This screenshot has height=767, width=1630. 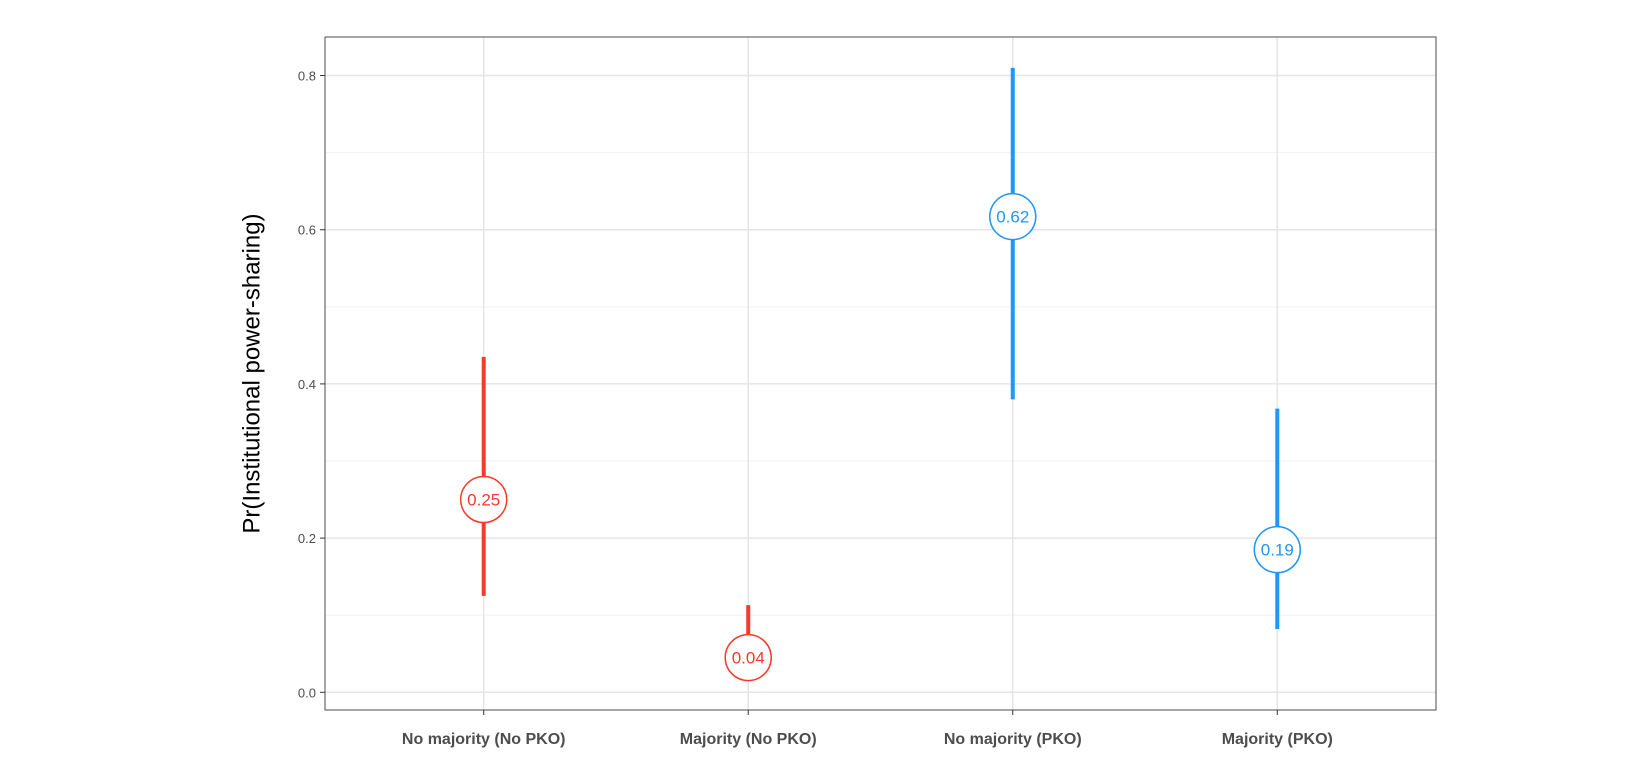 What do you see at coordinates (1013, 739) in the screenshot?
I see `x-tick-label: No majority (PKO)` at bounding box center [1013, 739].